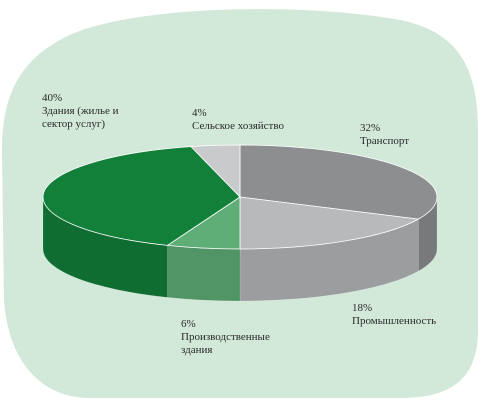  What do you see at coordinates (204, 273) in the screenshot?
I see `pie-side` at bounding box center [204, 273].